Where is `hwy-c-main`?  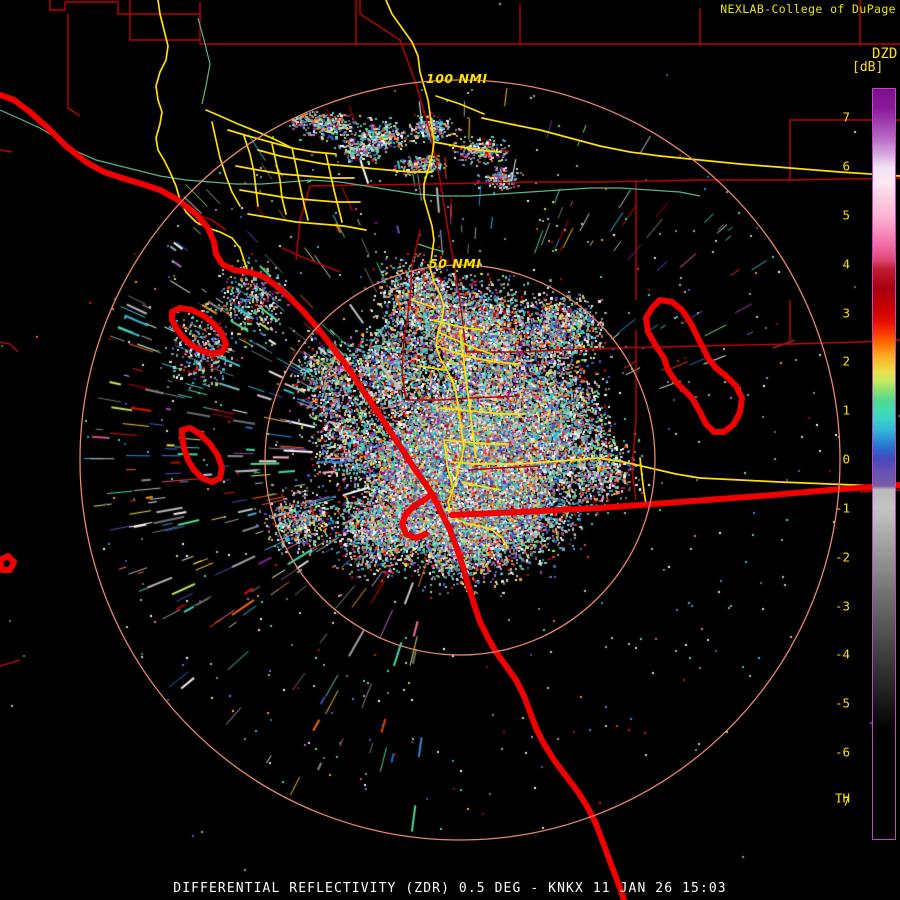
hwy-c-main is located at coordinates (447, 374).